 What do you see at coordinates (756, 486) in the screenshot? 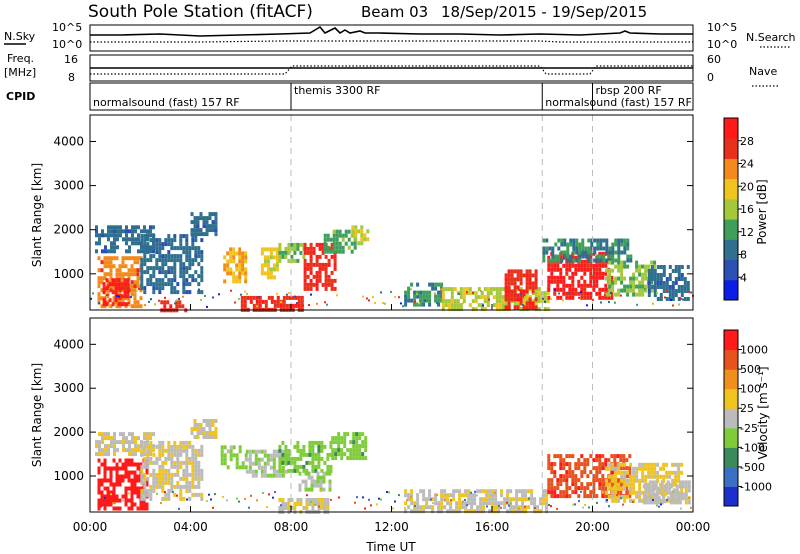
I see `velocity-colorbar-tick-label: -1000` at bounding box center [756, 486].